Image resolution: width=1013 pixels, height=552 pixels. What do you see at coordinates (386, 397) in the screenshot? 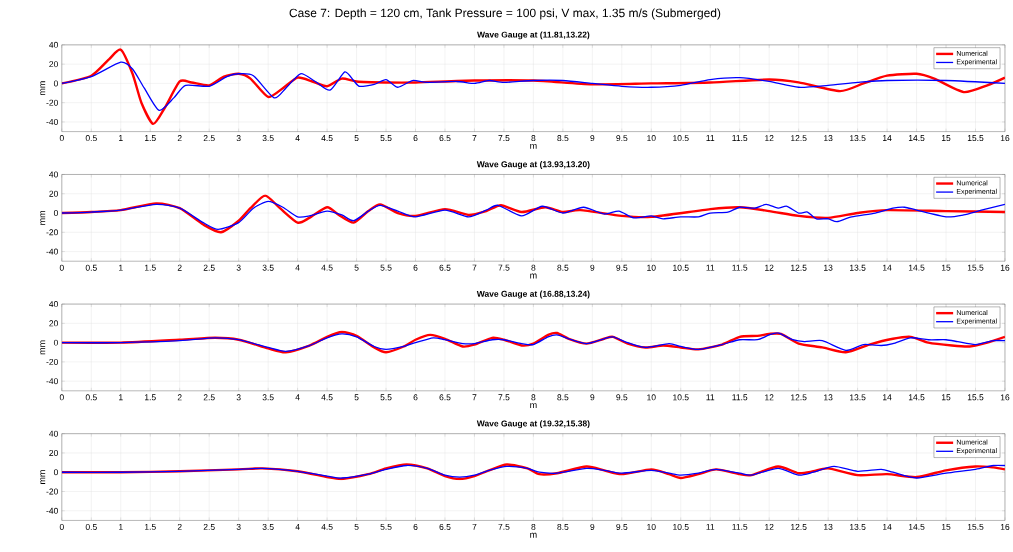
I see `x-tick-label: 5.5` at bounding box center [386, 397].